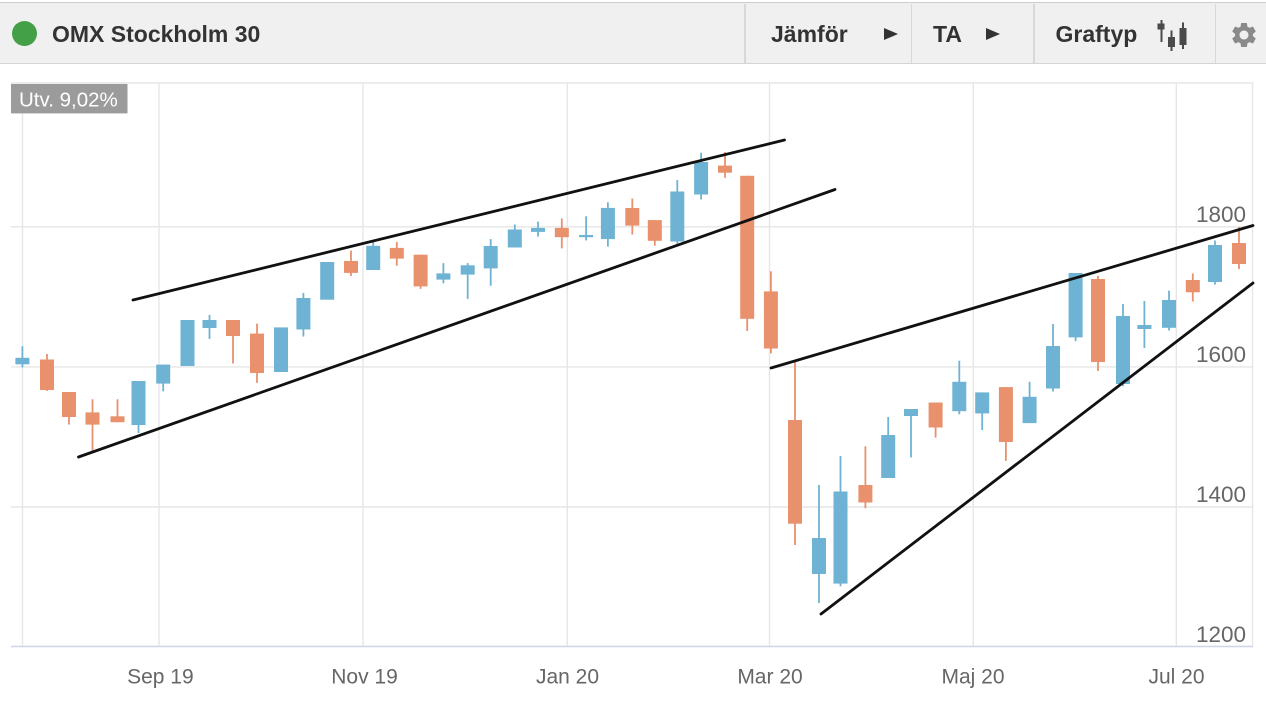 The height and width of the screenshot is (706, 1266). What do you see at coordinates (769, 677) in the screenshot?
I see `svg-text: Mar 20` at bounding box center [769, 677].